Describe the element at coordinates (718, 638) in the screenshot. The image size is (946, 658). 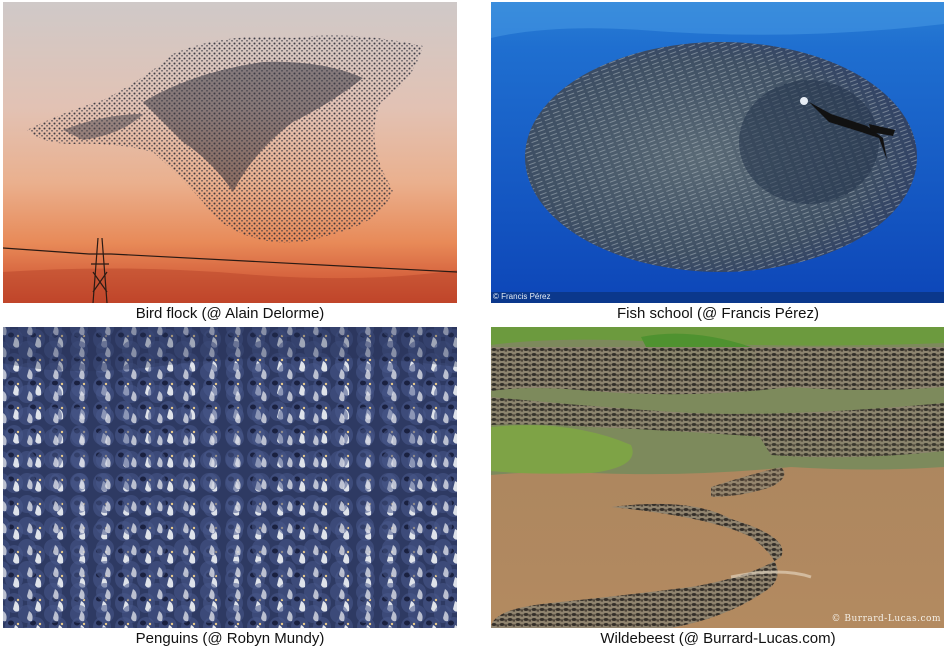
I see `wildebeest-caption: Wildebeest (@ Burrard-Lucas.com)` at that location.